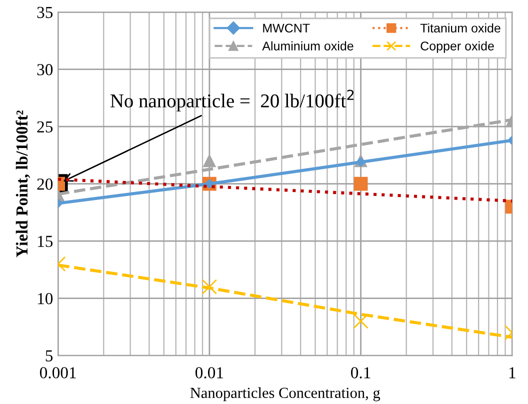  What do you see at coordinates (45, 127) in the screenshot?
I see `y-tick-label: 25` at bounding box center [45, 127].